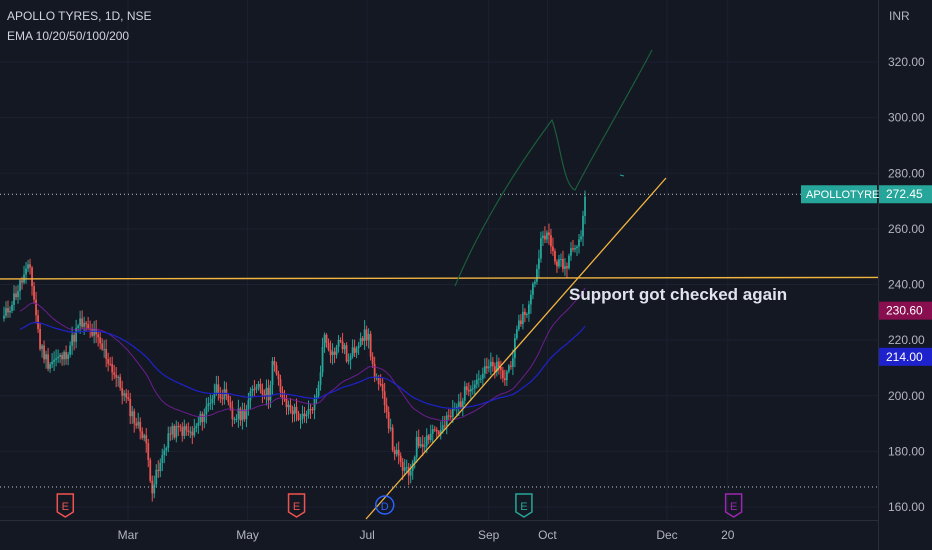 This screenshot has width=932, height=550. I want to click on x-tick-label: May, so click(247, 535).